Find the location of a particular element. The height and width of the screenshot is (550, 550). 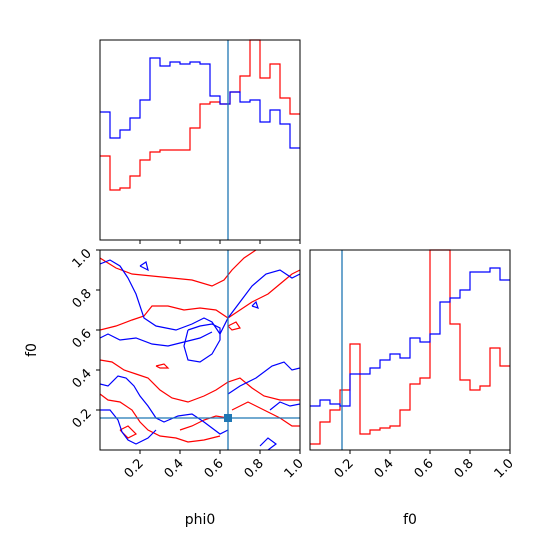

contour-truth-lines is located at coordinates (200, 350).